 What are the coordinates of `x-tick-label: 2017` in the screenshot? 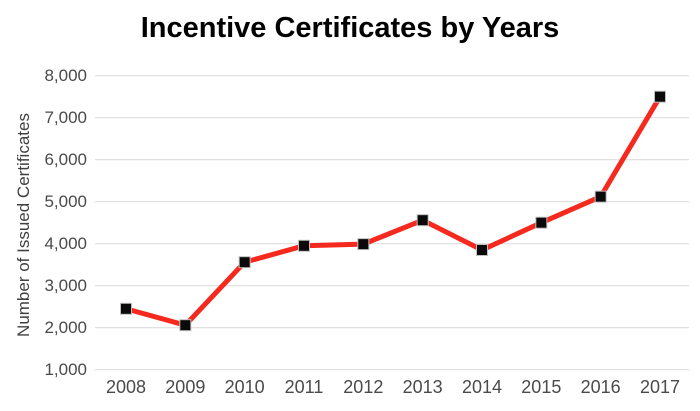 It's located at (660, 387).